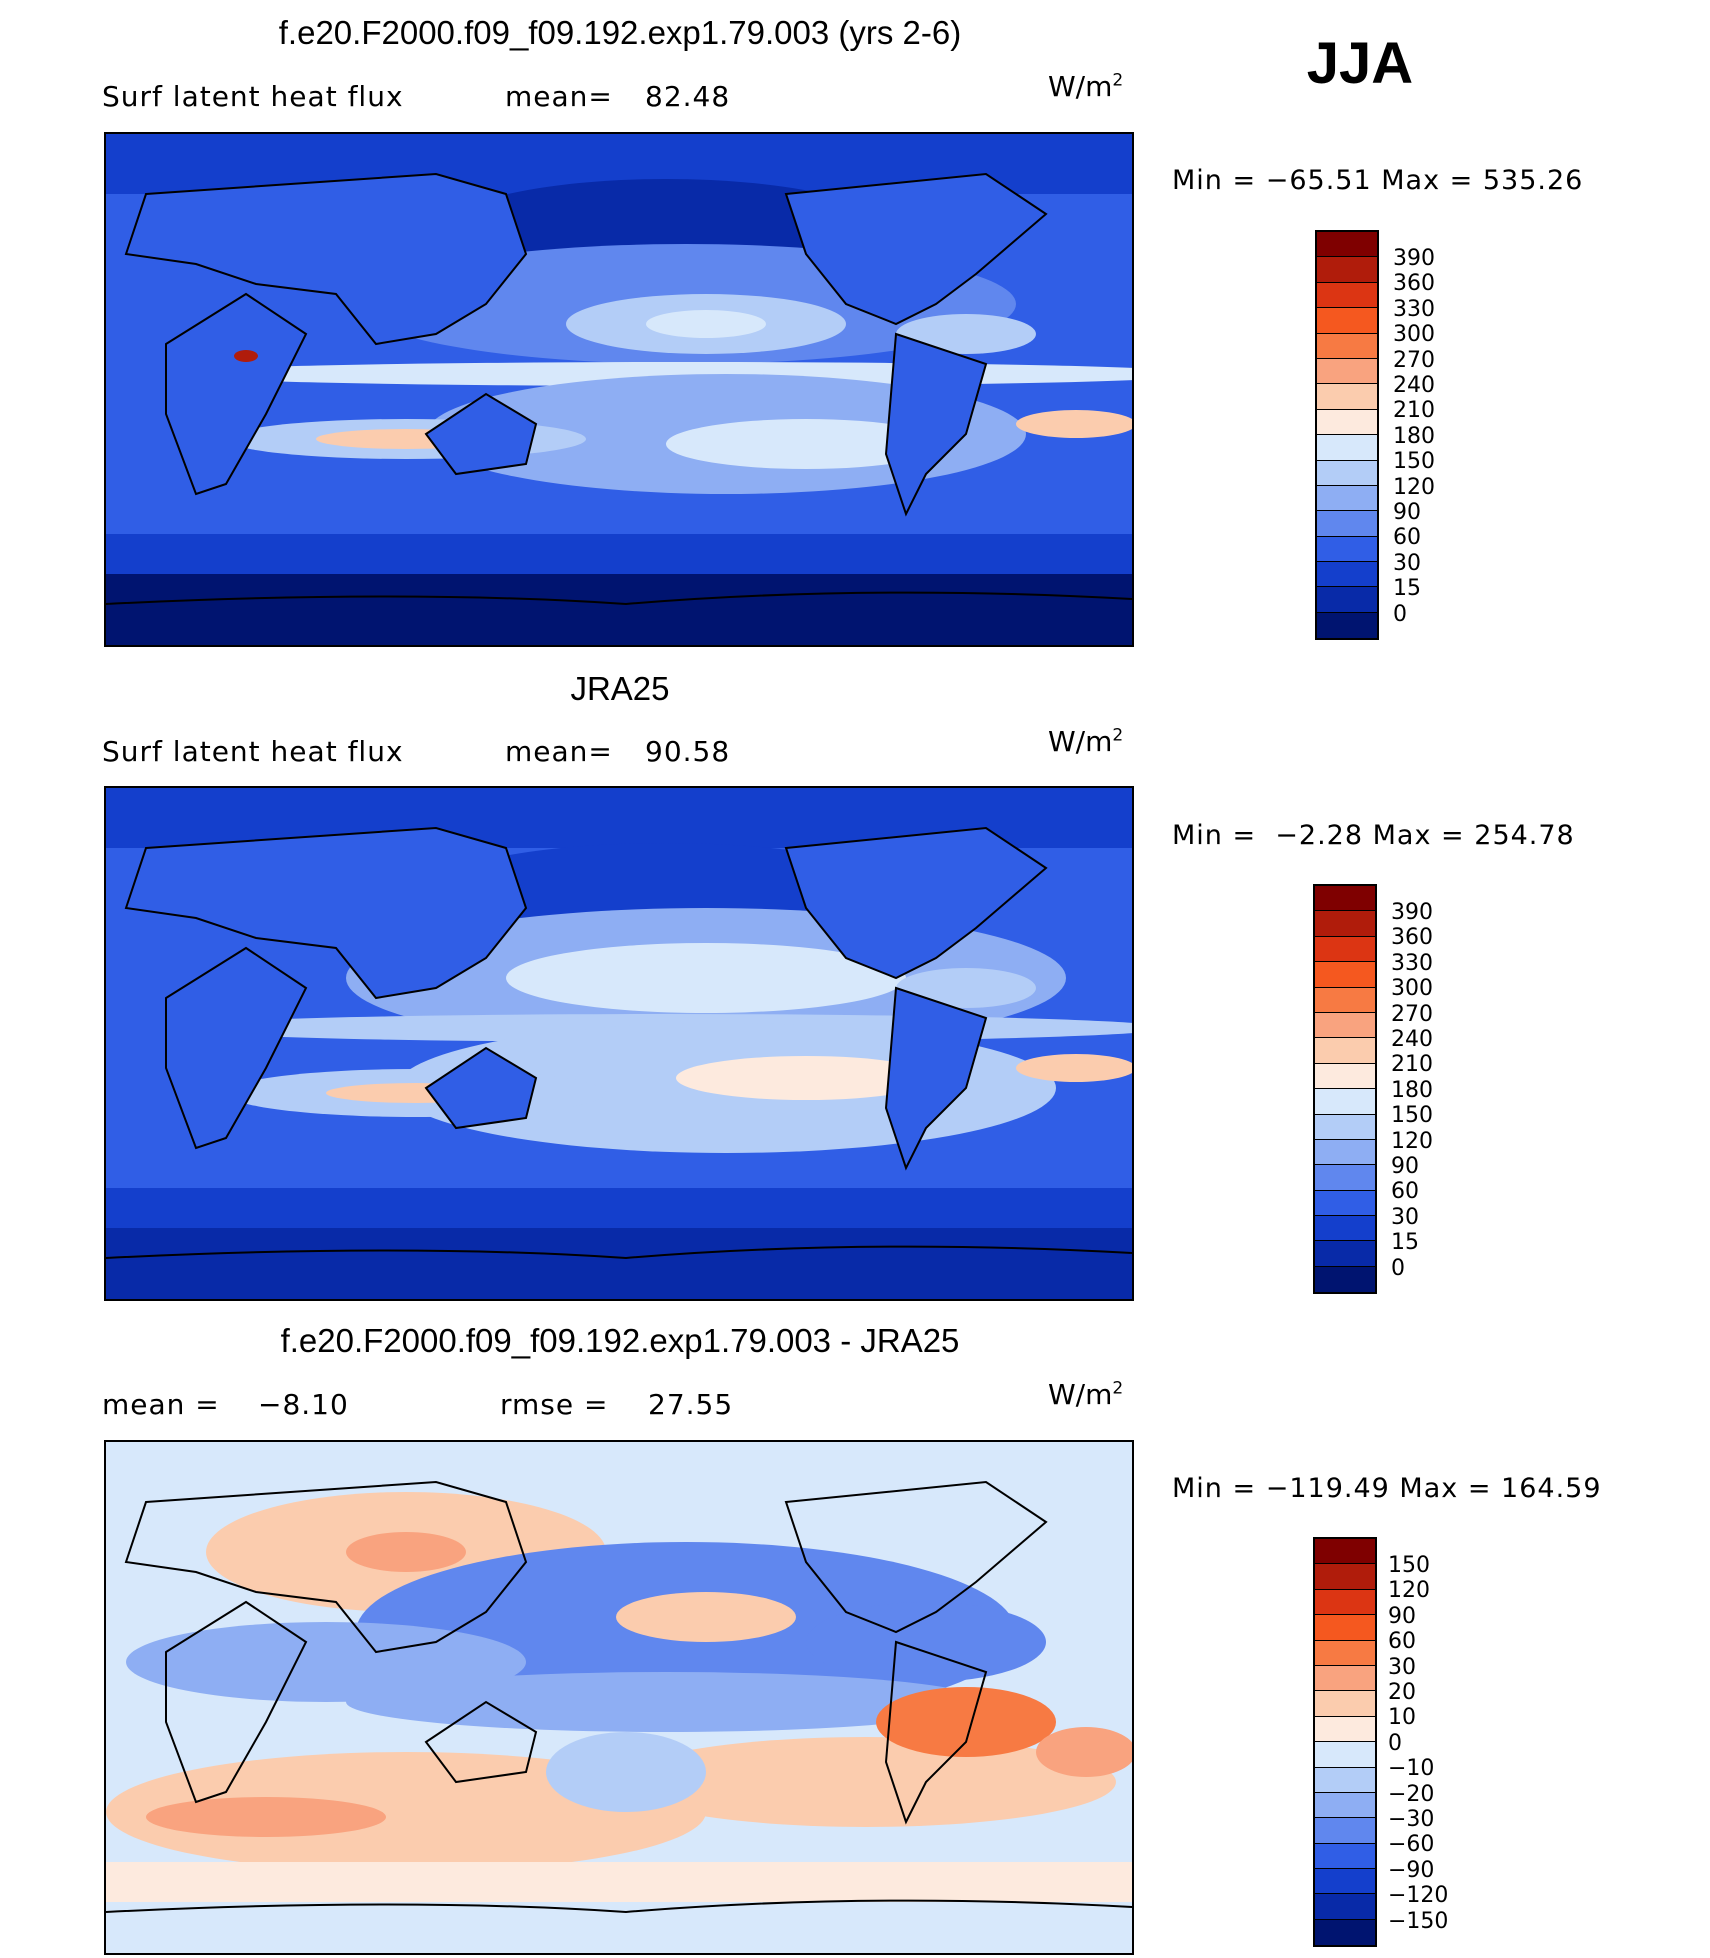 Image resolution: width=1710 pixels, height=1958 pixels. What do you see at coordinates (1086, 86) in the screenshot?
I see `panel1-units: W/m2` at bounding box center [1086, 86].